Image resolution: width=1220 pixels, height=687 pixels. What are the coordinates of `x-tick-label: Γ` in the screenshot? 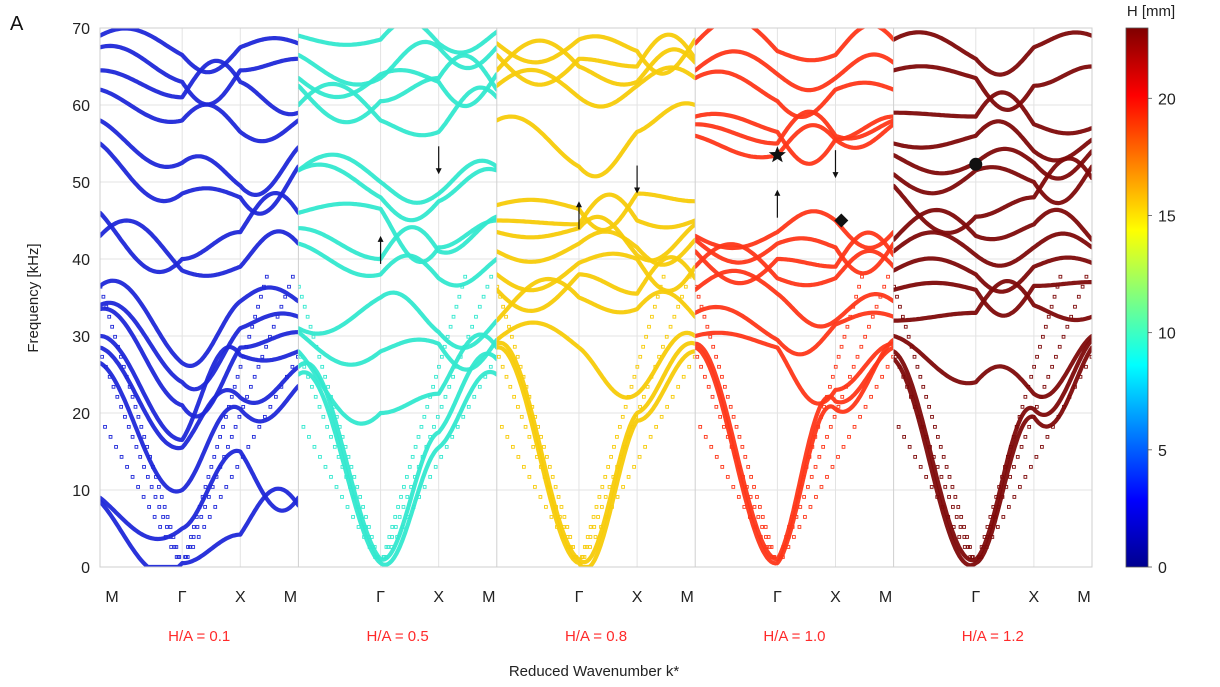 It's located at (182, 597).